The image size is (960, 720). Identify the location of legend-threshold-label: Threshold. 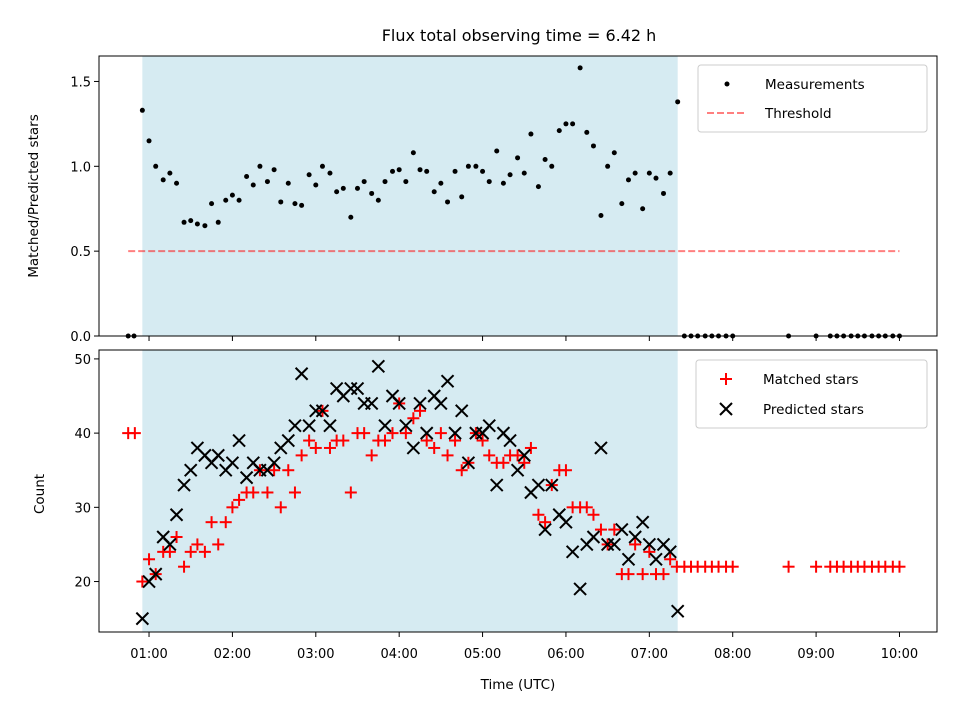
(798, 114).